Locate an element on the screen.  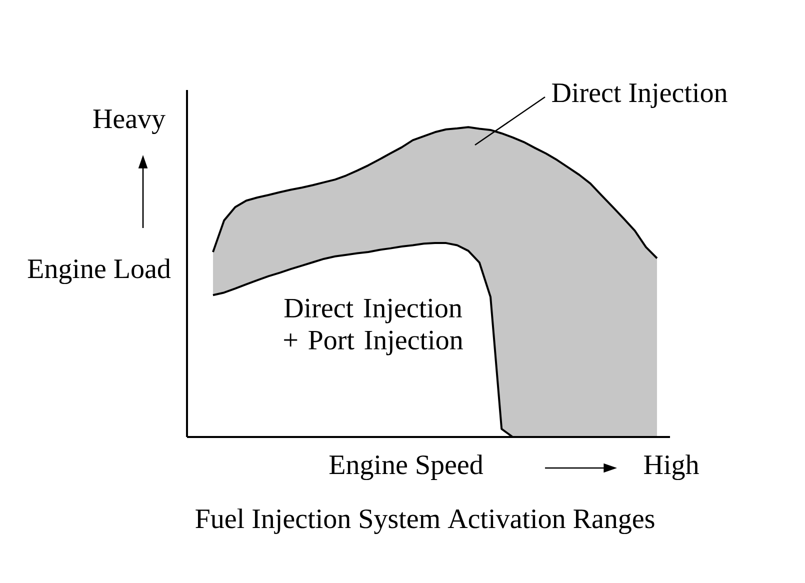
series-label: Direct Injection is located at coordinates (640, 95).